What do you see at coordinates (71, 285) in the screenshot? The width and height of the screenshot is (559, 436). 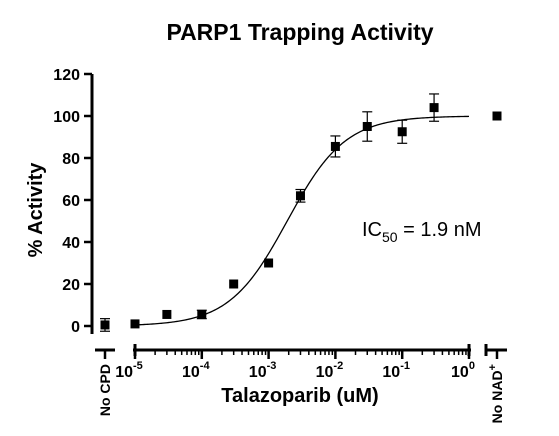 I see `y-tick-label: 20` at bounding box center [71, 285].